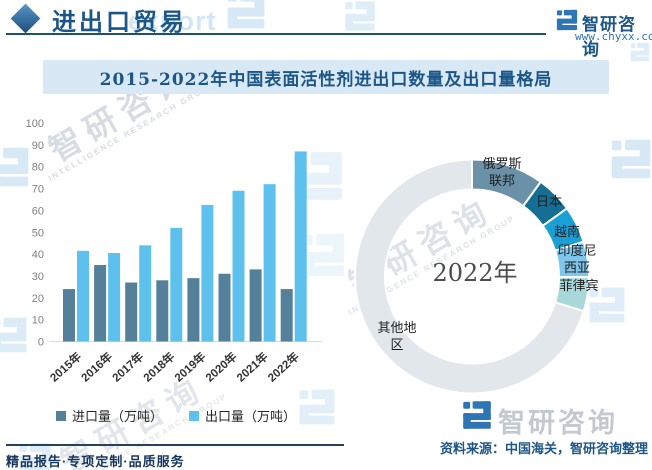 This screenshot has height=470, width=652. I want to click on donut-label-japan: 日本, so click(548, 201).